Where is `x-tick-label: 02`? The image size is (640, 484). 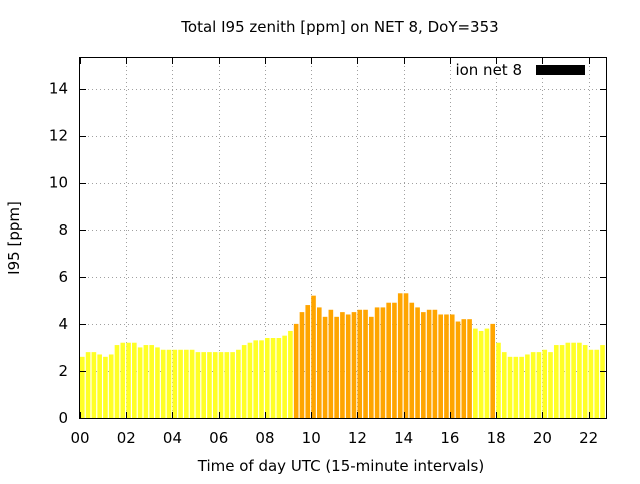 x-tick-label: 02 is located at coordinates (126, 438).